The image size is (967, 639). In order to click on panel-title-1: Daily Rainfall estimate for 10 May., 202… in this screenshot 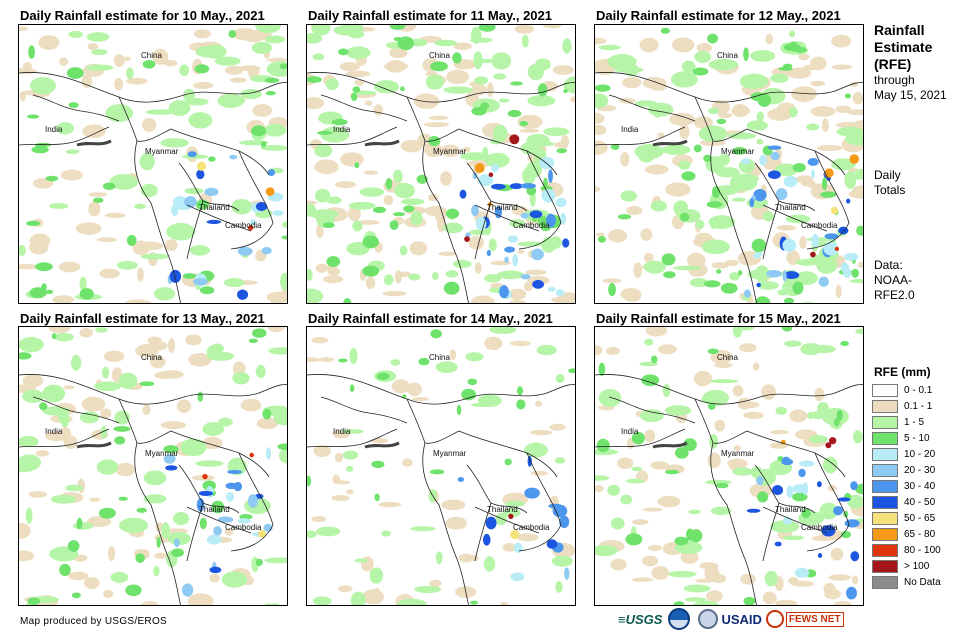, I will do `click(142, 15)`.